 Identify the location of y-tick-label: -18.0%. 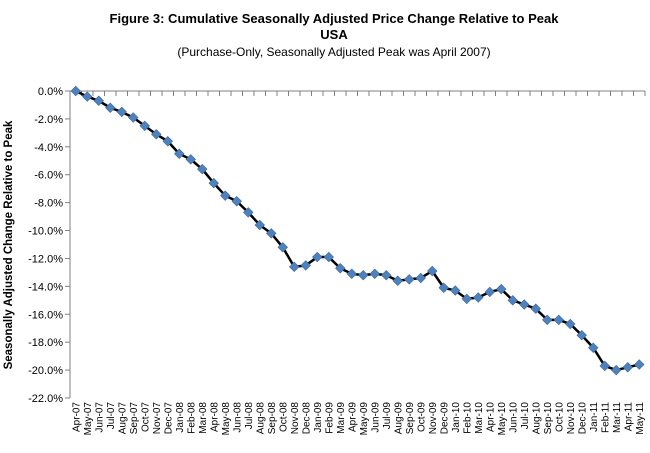
(45, 343).